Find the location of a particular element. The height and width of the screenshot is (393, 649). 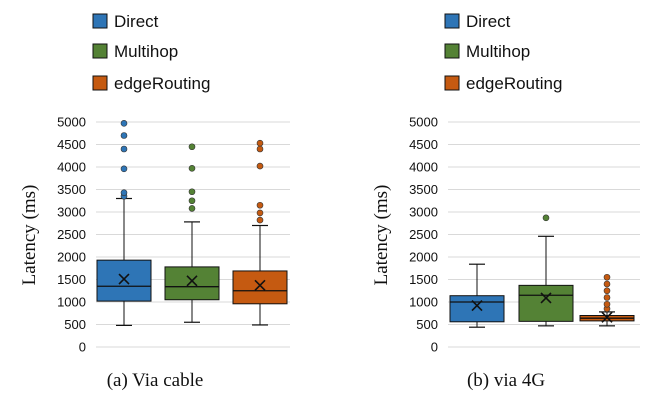

legend-a: Direct Multihop edgeRouting is located at coordinates (151, 52).